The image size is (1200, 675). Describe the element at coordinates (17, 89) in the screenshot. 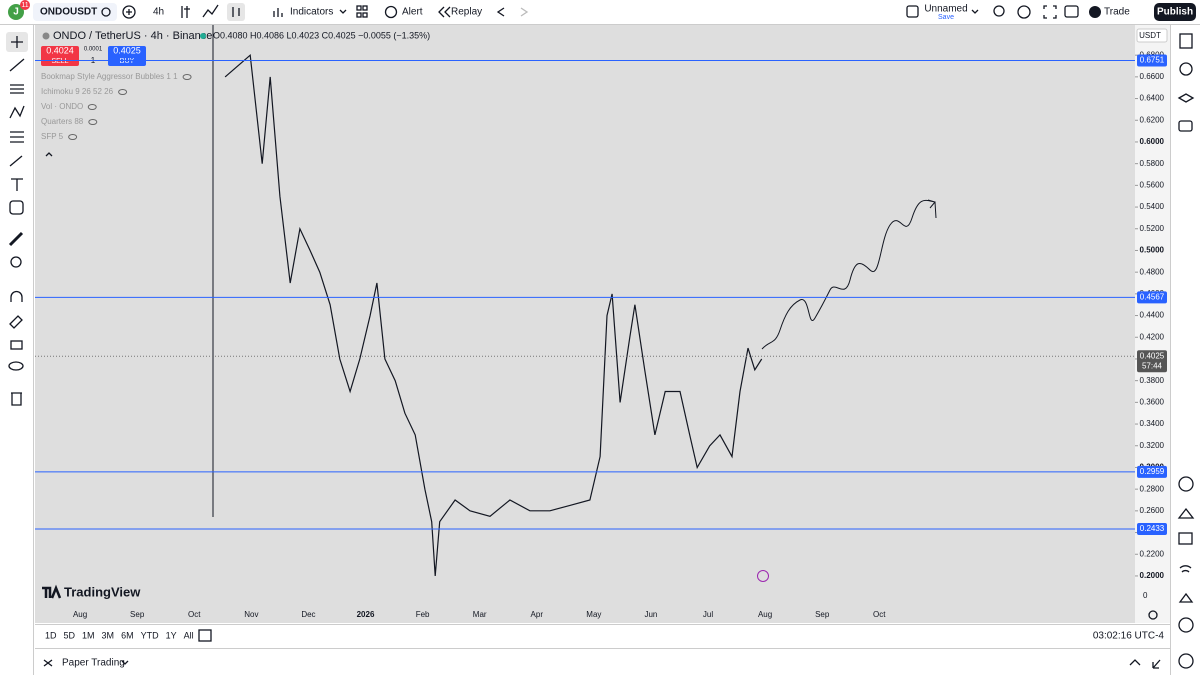

I see `fib-tool` at that location.